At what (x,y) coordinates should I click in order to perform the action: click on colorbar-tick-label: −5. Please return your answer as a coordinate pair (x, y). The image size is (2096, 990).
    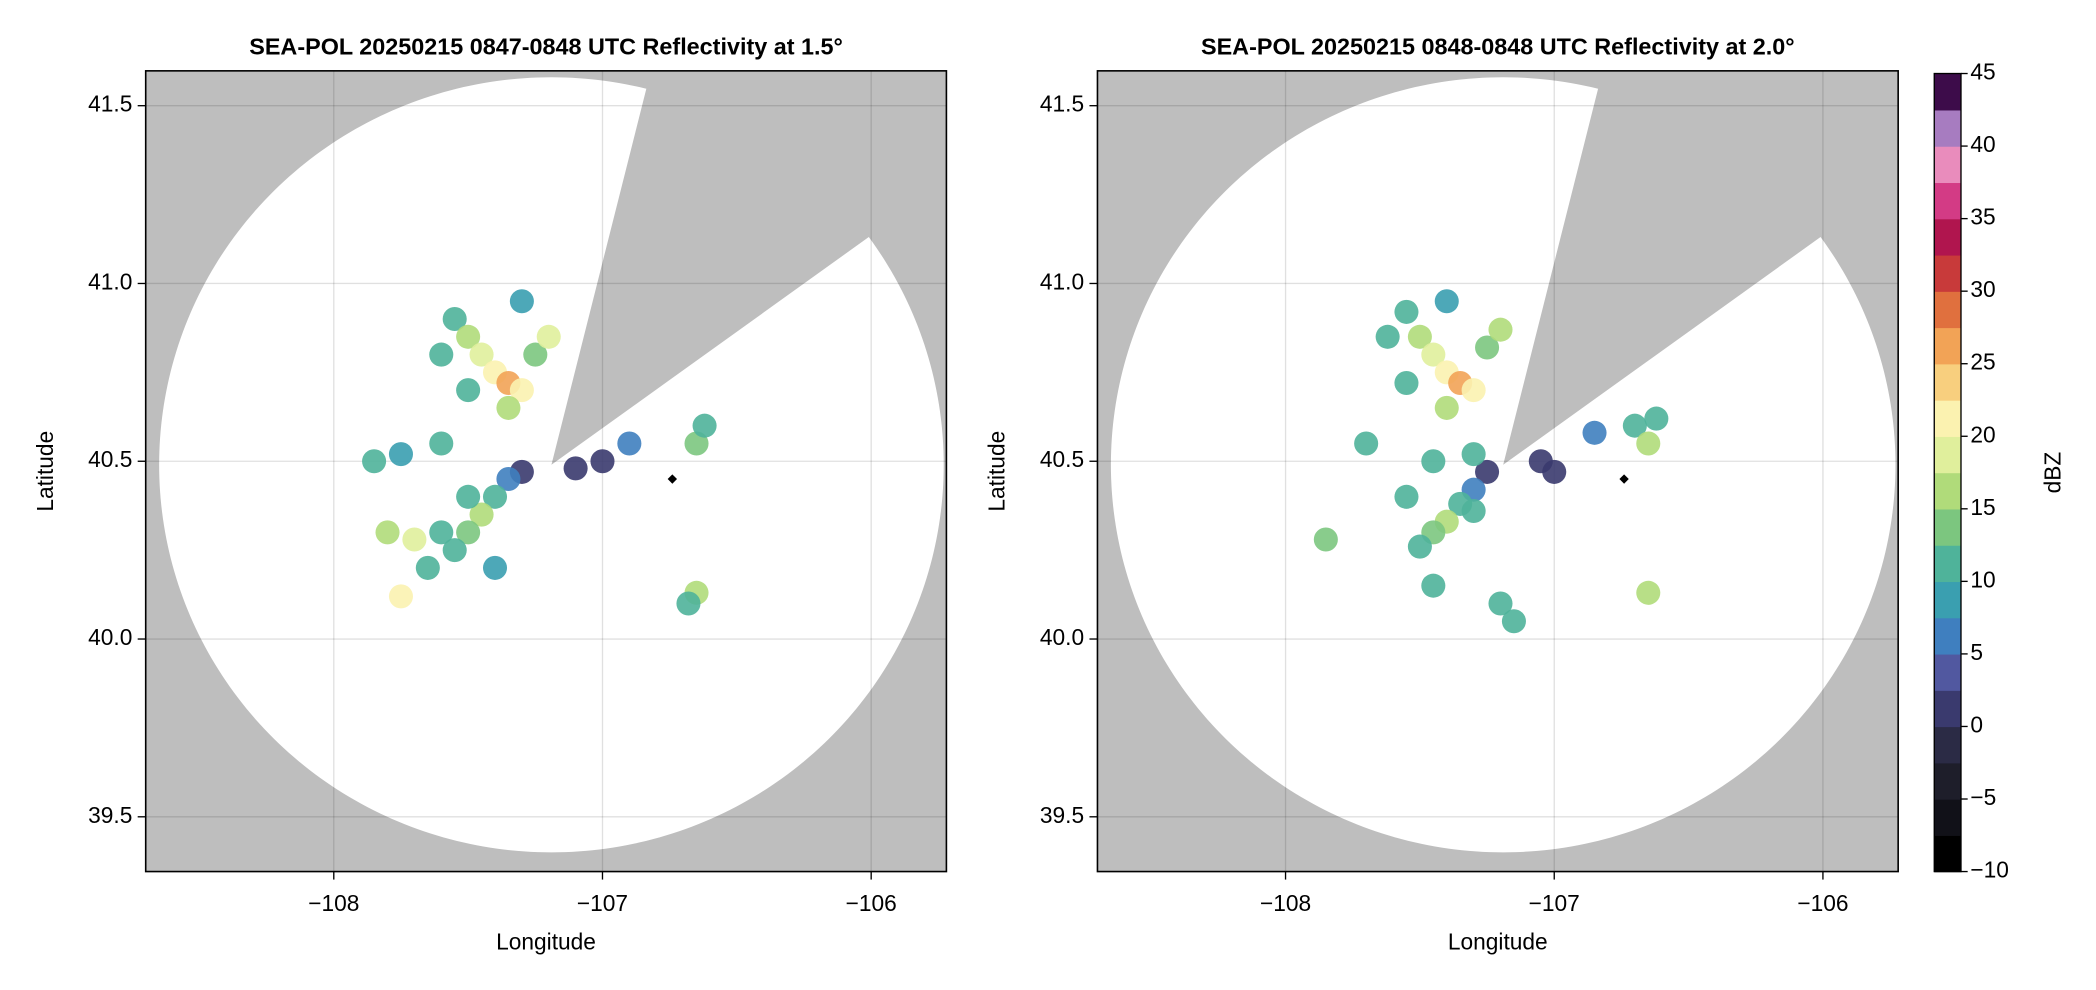
    Looking at the image, I should click on (1983, 797).